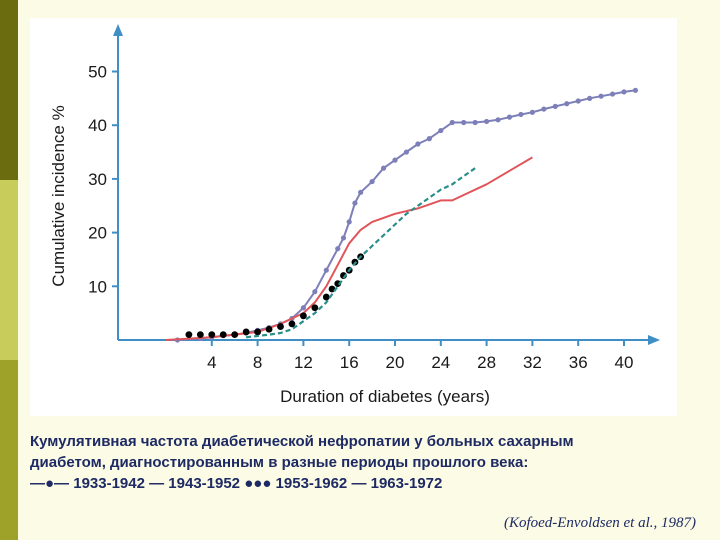 The image size is (720, 540). I want to click on y-tick-label: 40, so click(97, 125).